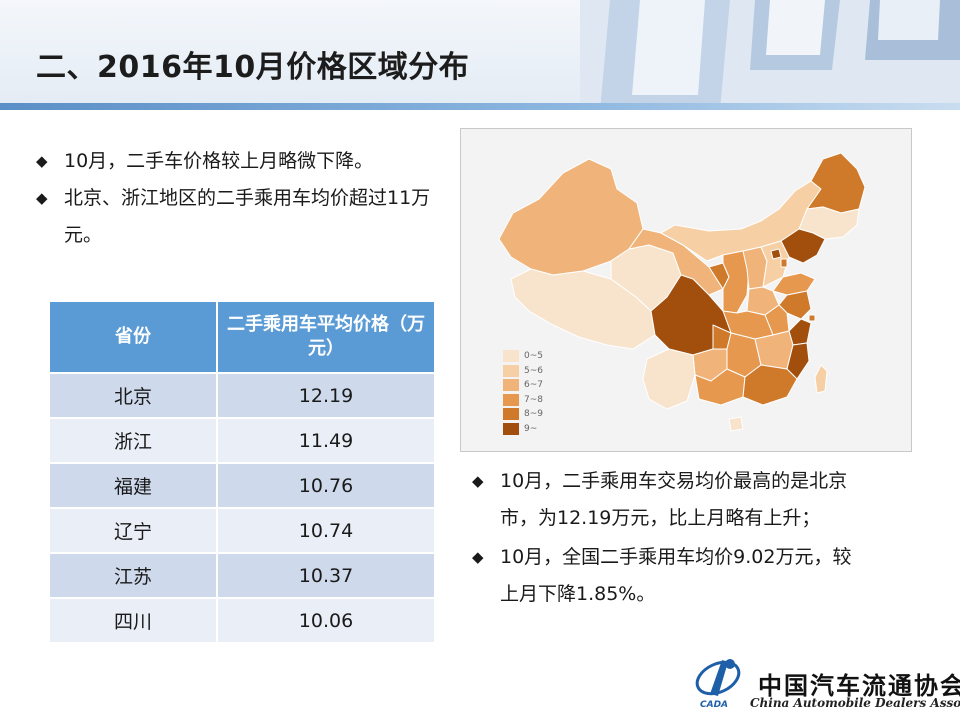 The height and width of the screenshot is (720, 960). What do you see at coordinates (133, 485) in the screenshot?
I see `cell-province: 福建` at bounding box center [133, 485].